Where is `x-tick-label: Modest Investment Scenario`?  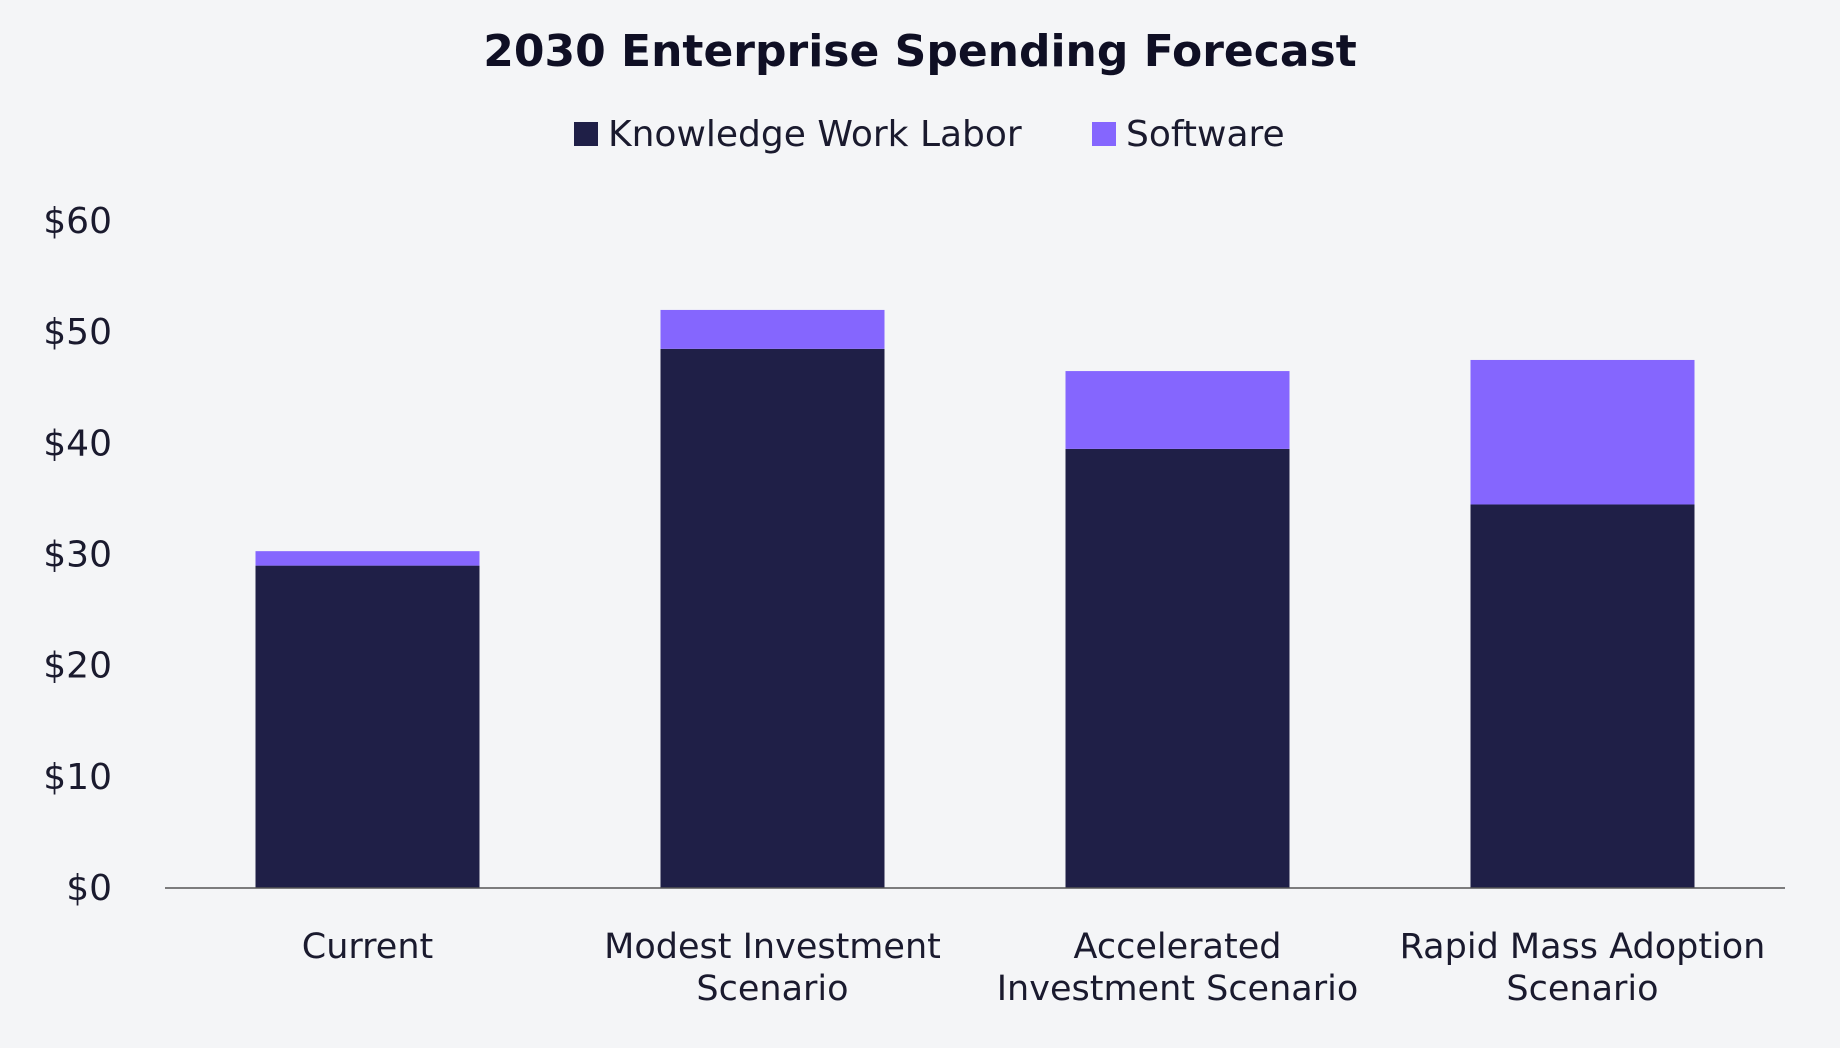 x-tick-label: Modest Investment Scenario is located at coordinates (772, 968).